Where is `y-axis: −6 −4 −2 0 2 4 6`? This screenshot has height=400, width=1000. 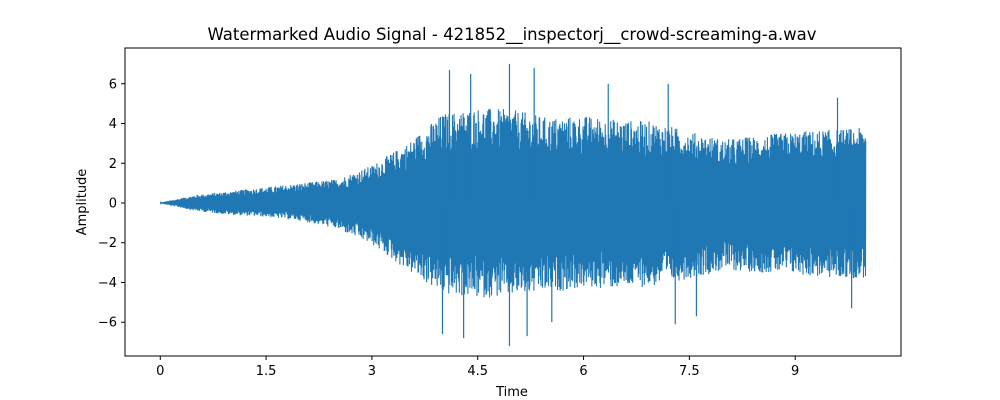
y-axis: −6 −4 −2 0 2 4 6 is located at coordinates (111, 204).